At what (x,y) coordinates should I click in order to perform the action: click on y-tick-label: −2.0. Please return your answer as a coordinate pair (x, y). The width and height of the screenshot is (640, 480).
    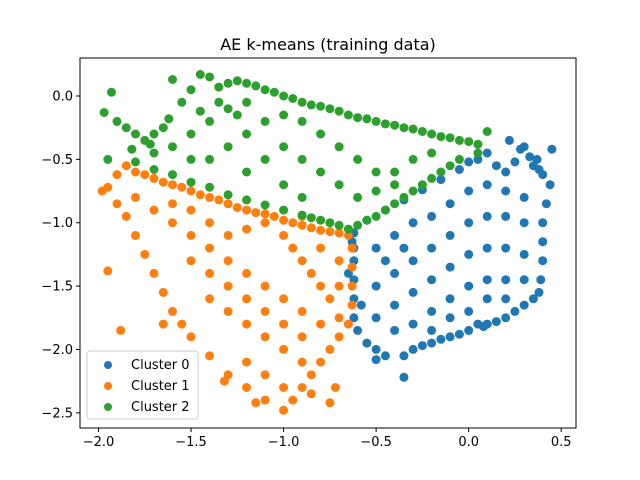
    Looking at the image, I should click on (57, 350).